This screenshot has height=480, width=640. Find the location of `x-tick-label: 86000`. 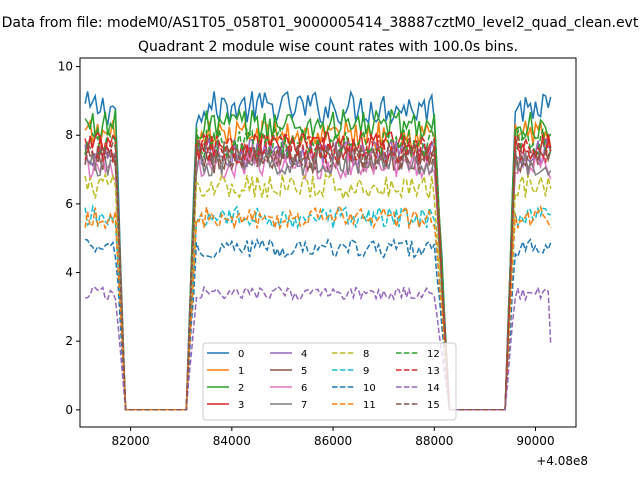

x-tick-label: 86000 is located at coordinates (333, 441).